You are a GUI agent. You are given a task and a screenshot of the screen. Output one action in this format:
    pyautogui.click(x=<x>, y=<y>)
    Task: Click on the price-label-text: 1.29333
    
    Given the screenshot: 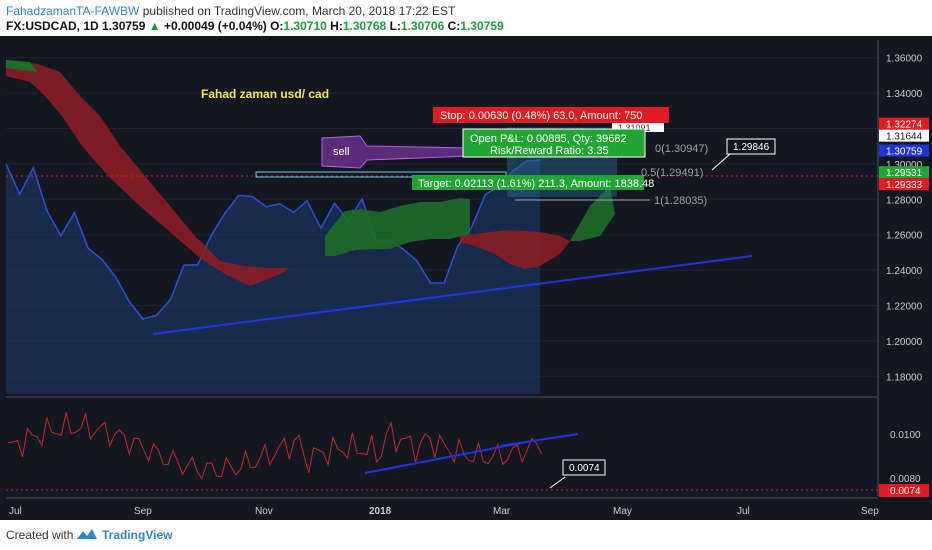 What is the action you would take?
    pyautogui.click(x=904, y=185)
    